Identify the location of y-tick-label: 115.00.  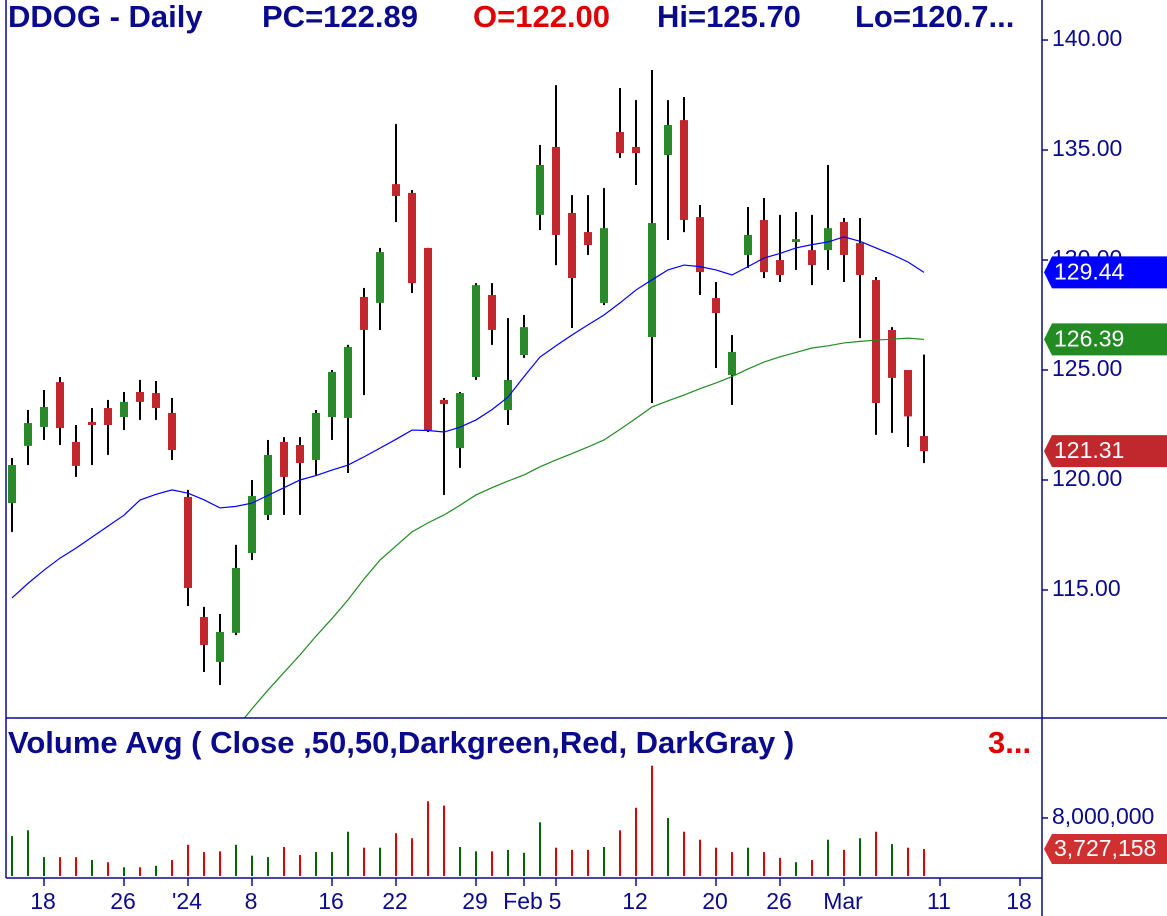
(1086, 588).